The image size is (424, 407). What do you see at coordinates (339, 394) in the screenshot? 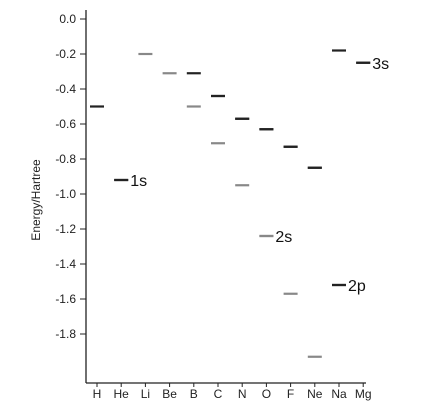
I see `x-tick-label: Na` at bounding box center [339, 394].